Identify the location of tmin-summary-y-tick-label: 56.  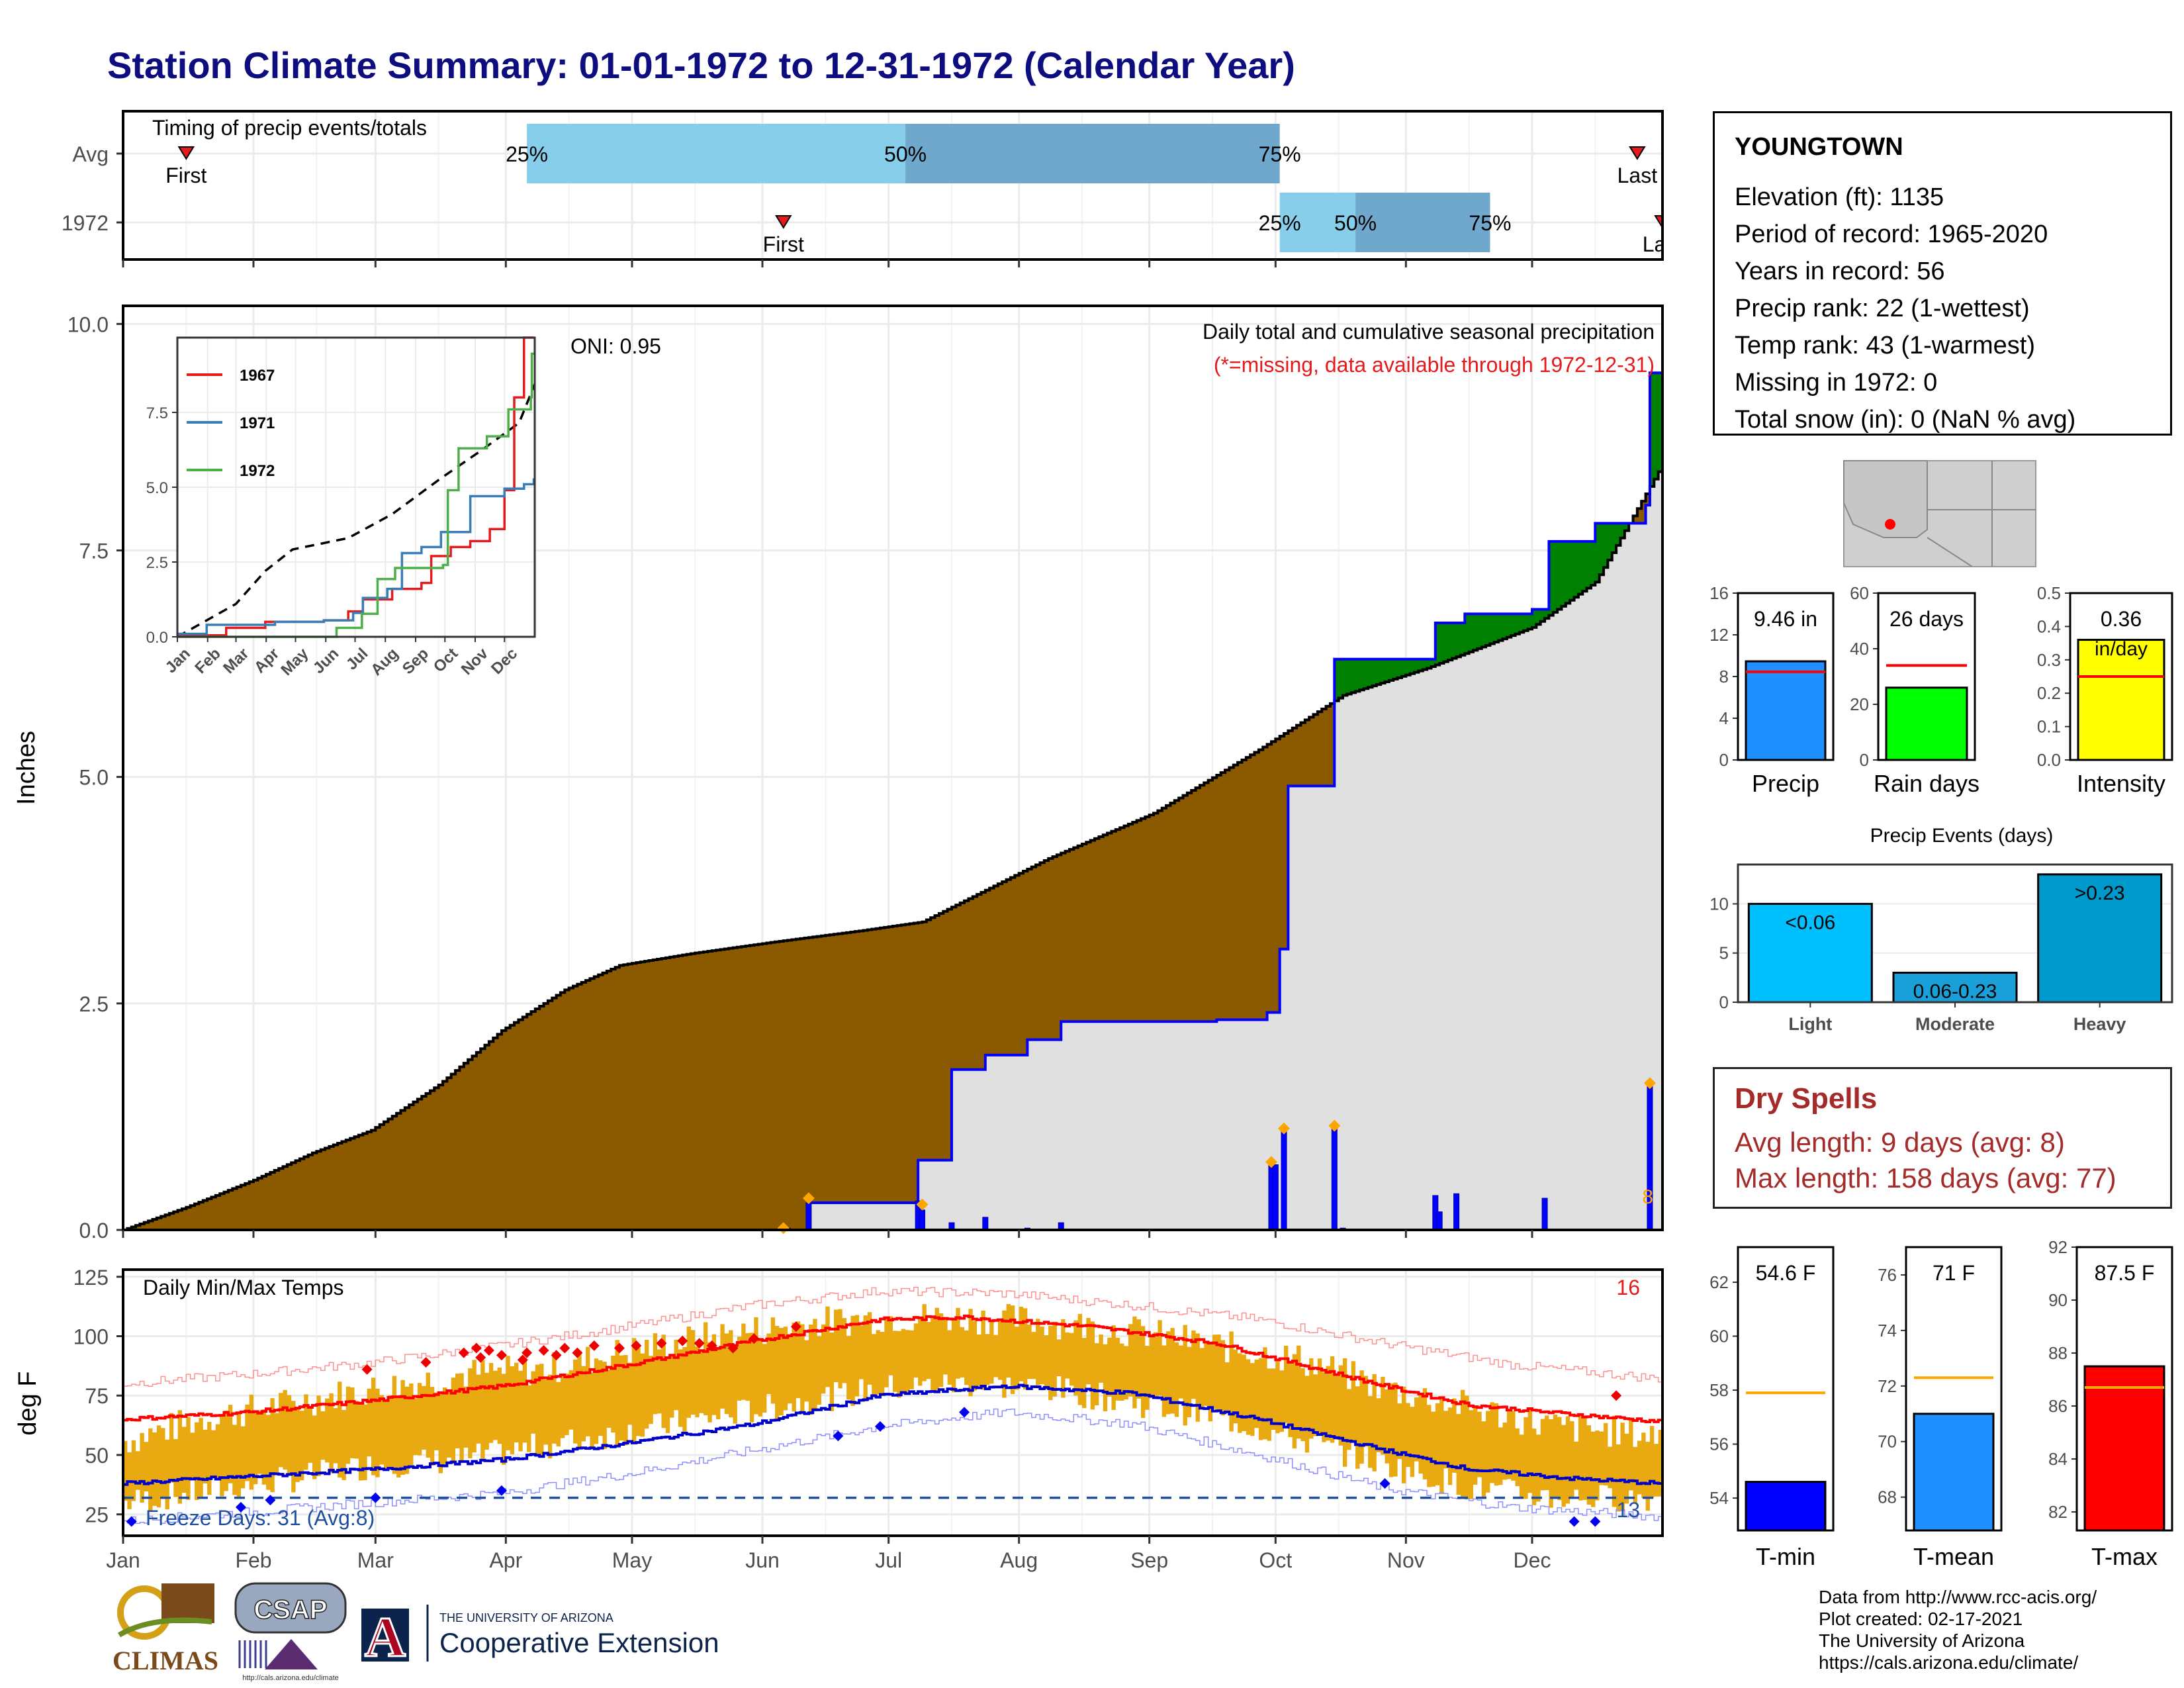
(1719, 1444).